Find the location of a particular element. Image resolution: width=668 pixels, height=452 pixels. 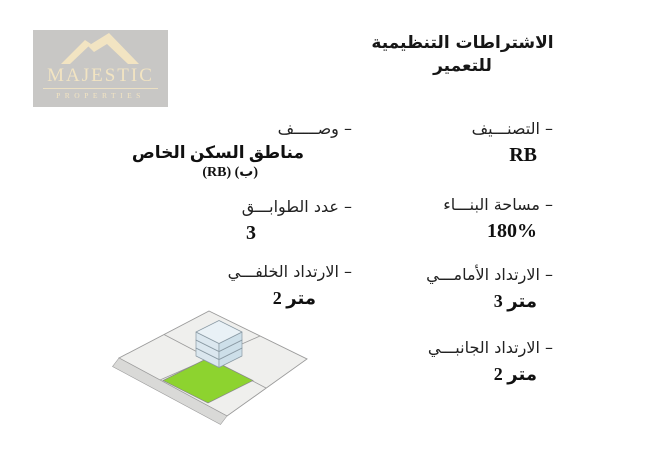

spec-label: – عدد الطوابـــق is located at coordinates (296, 206).